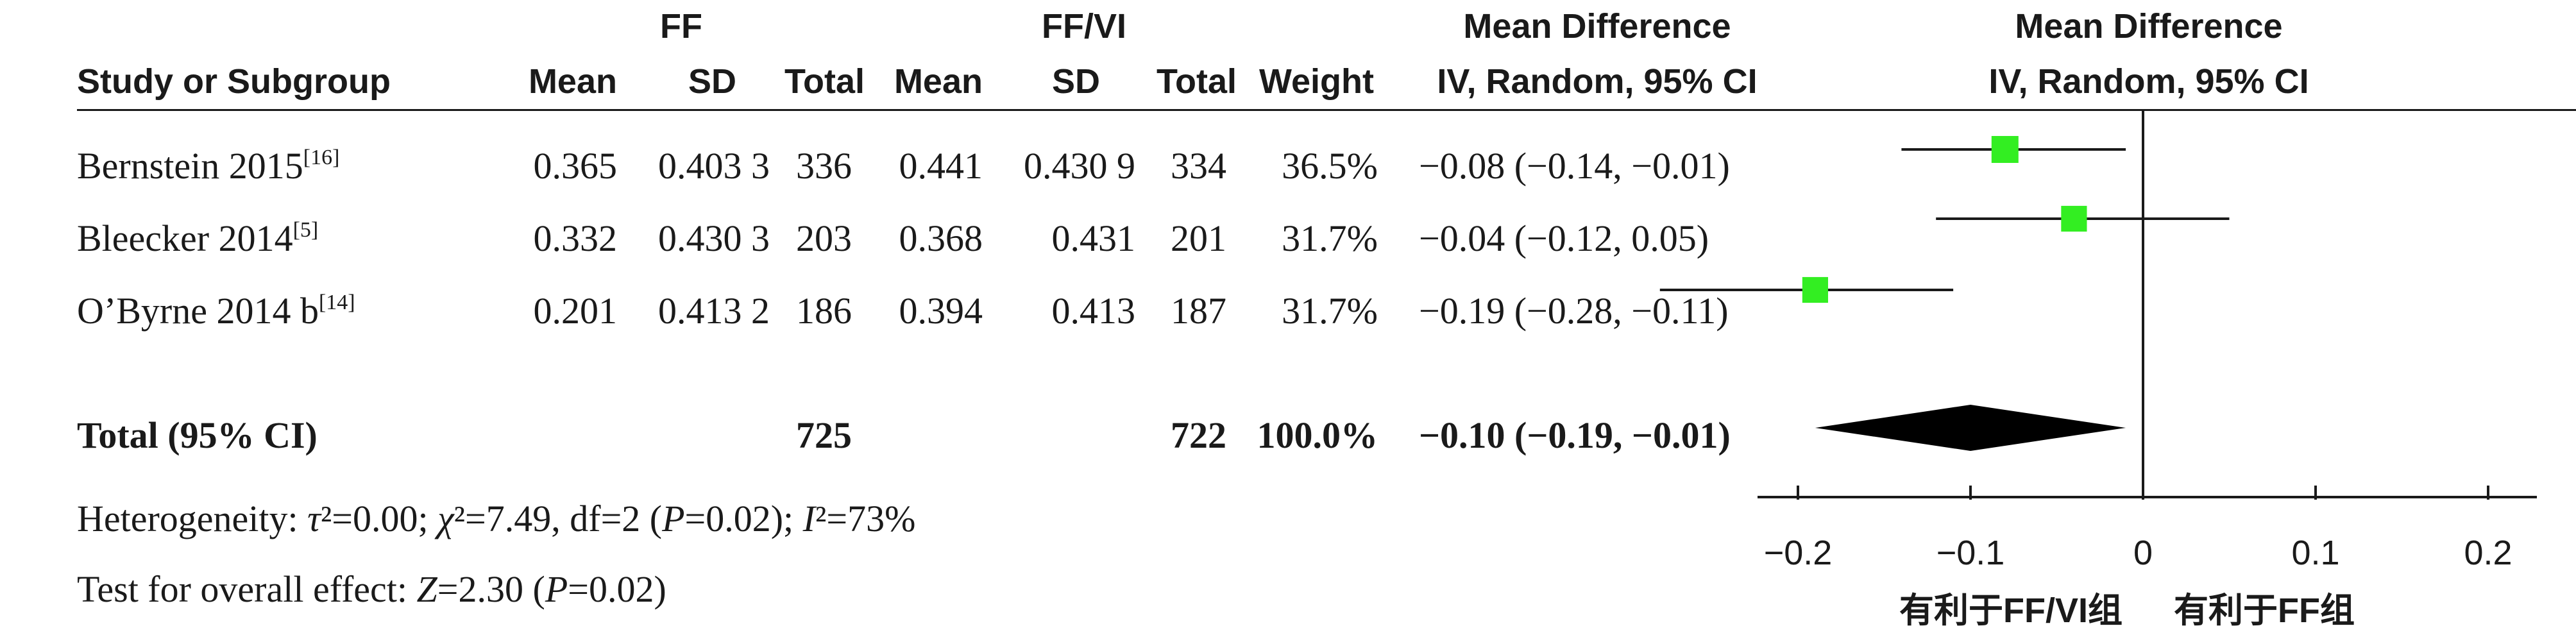 The height and width of the screenshot is (635, 2576). Describe the element at coordinates (2488, 553) in the screenshot. I see `x-tick-label: 0.2` at that location.